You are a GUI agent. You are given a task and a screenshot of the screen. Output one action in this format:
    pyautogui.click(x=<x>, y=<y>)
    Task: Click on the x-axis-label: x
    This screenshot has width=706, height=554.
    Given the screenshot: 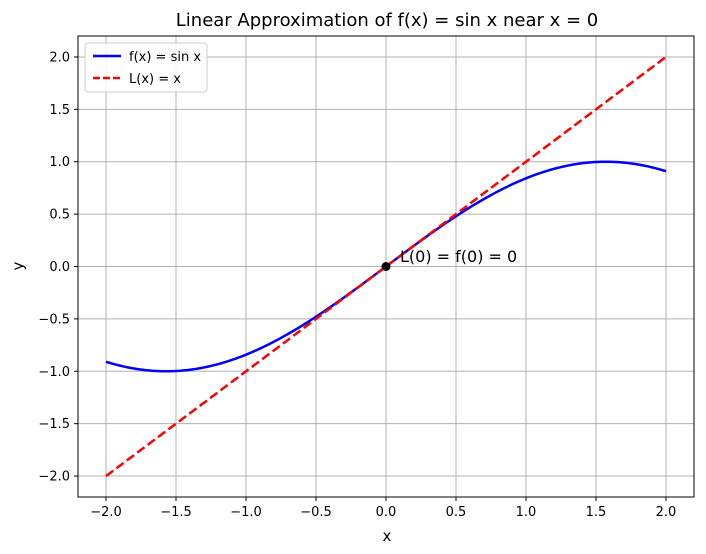 What is the action you would take?
    pyautogui.click(x=387, y=536)
    